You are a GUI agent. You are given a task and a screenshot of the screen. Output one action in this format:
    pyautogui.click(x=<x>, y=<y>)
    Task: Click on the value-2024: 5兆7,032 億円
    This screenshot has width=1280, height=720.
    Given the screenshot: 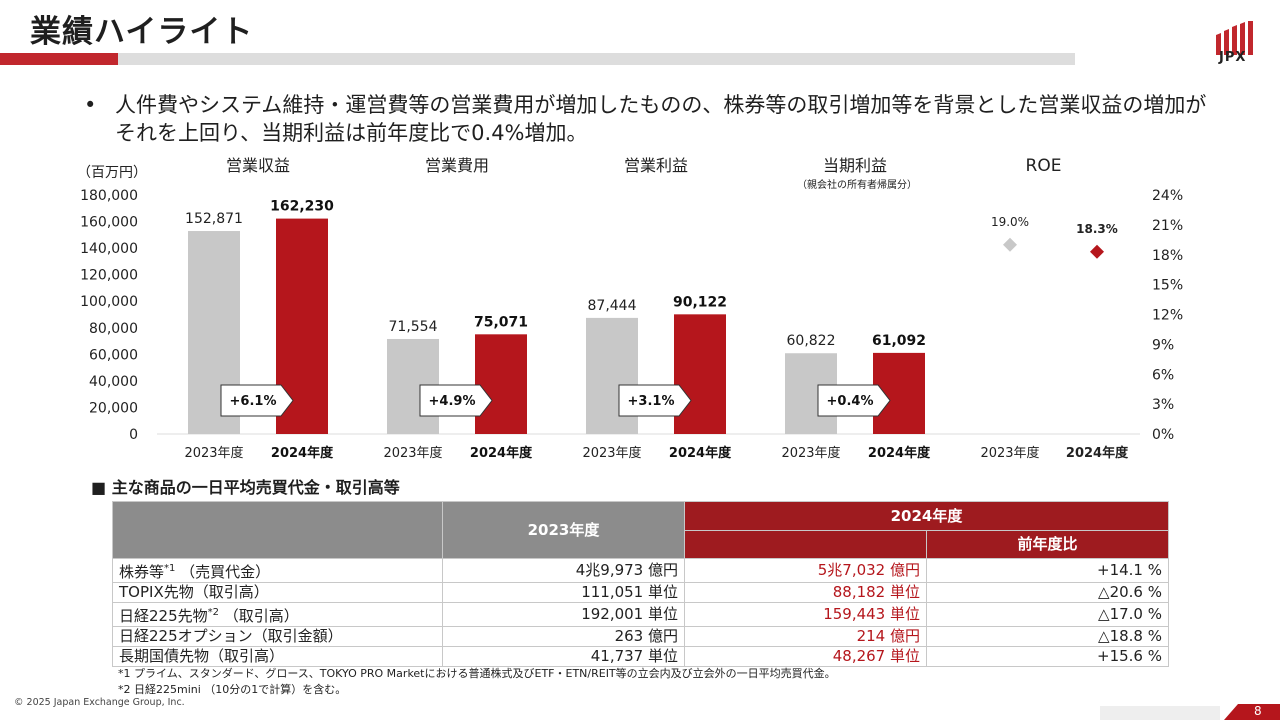 What is the action you would take?
    pyautogui.click(x=805, y=570)
    